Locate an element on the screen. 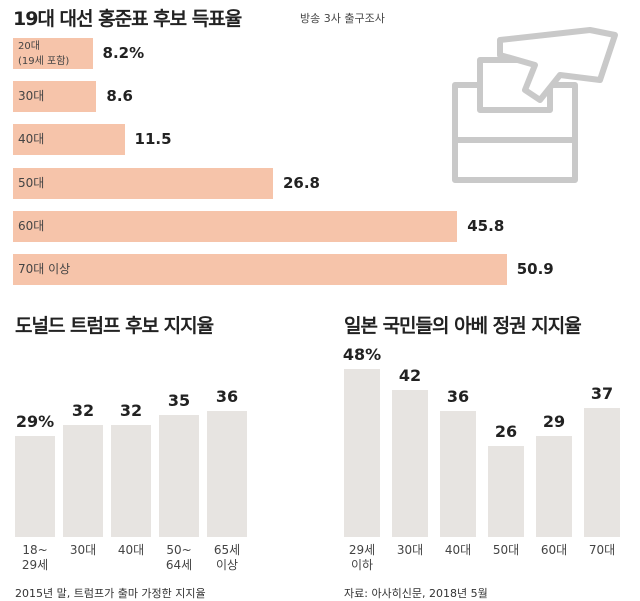  category-label: 70대 이상 is located at coordinates (44, 269).